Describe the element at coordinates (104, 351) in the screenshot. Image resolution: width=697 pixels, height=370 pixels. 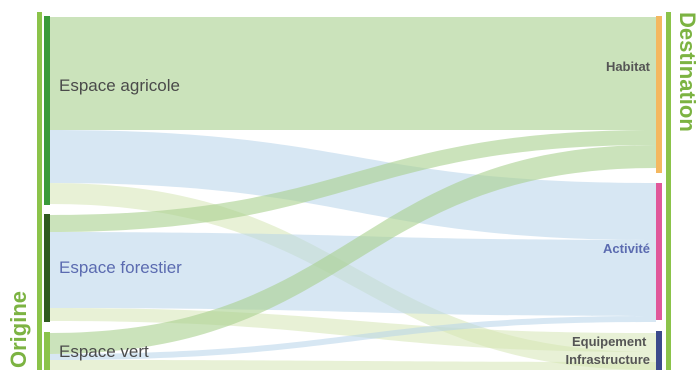
I see `source-label-vert: Espace vert` at that location.